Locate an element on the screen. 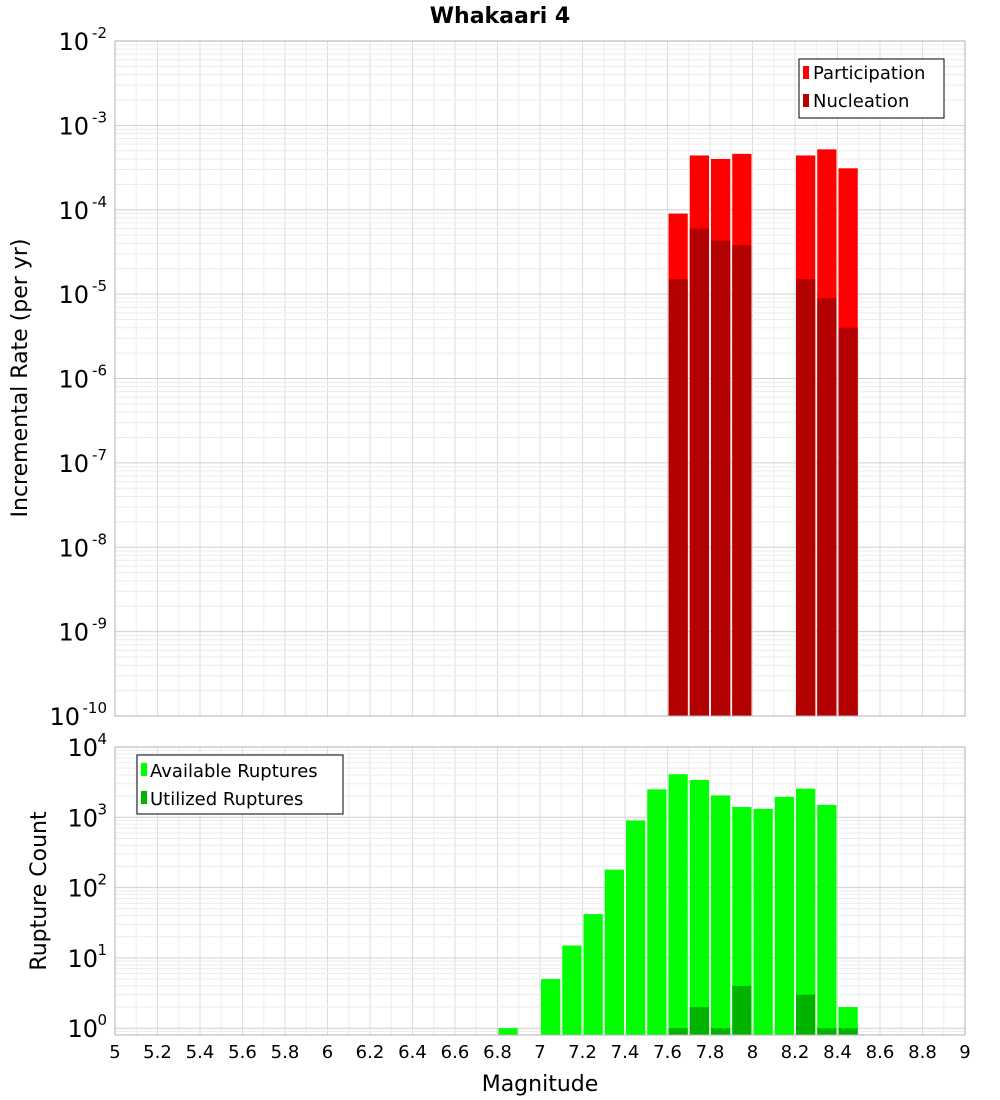  legend-label-utilized: Utilized Ruptures is located at coordinates (226, 799).